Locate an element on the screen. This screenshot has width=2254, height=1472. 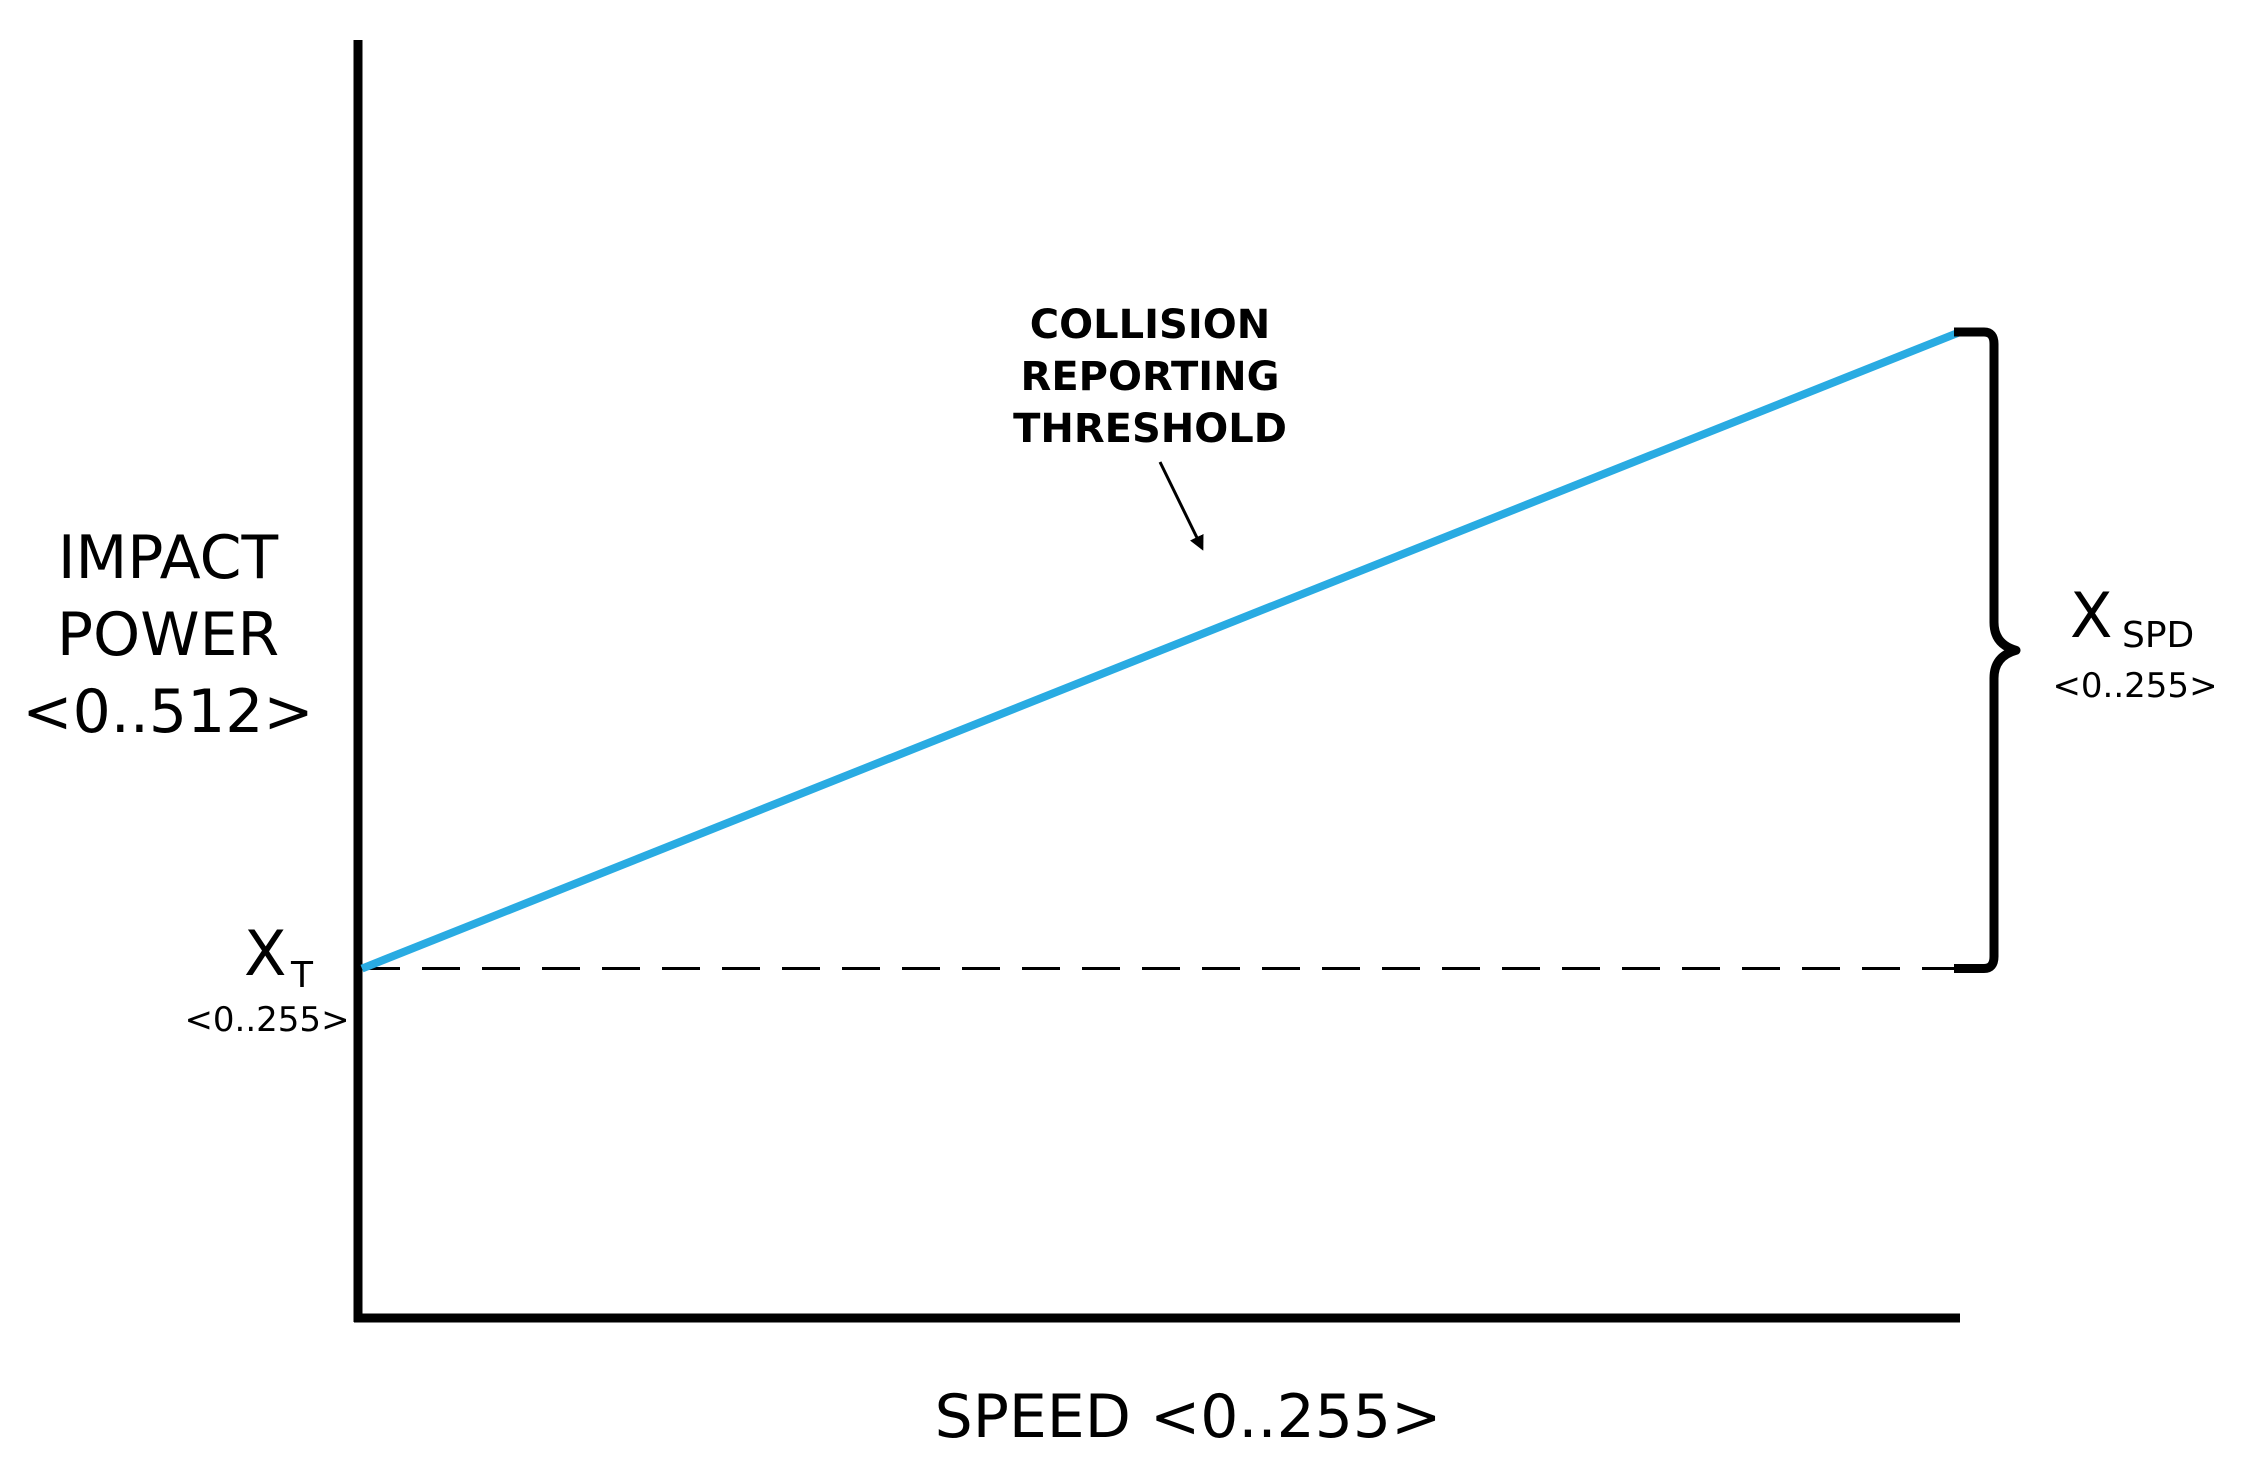
annotation-line3: THRESHOLD is located at coordinates (1150, 429).